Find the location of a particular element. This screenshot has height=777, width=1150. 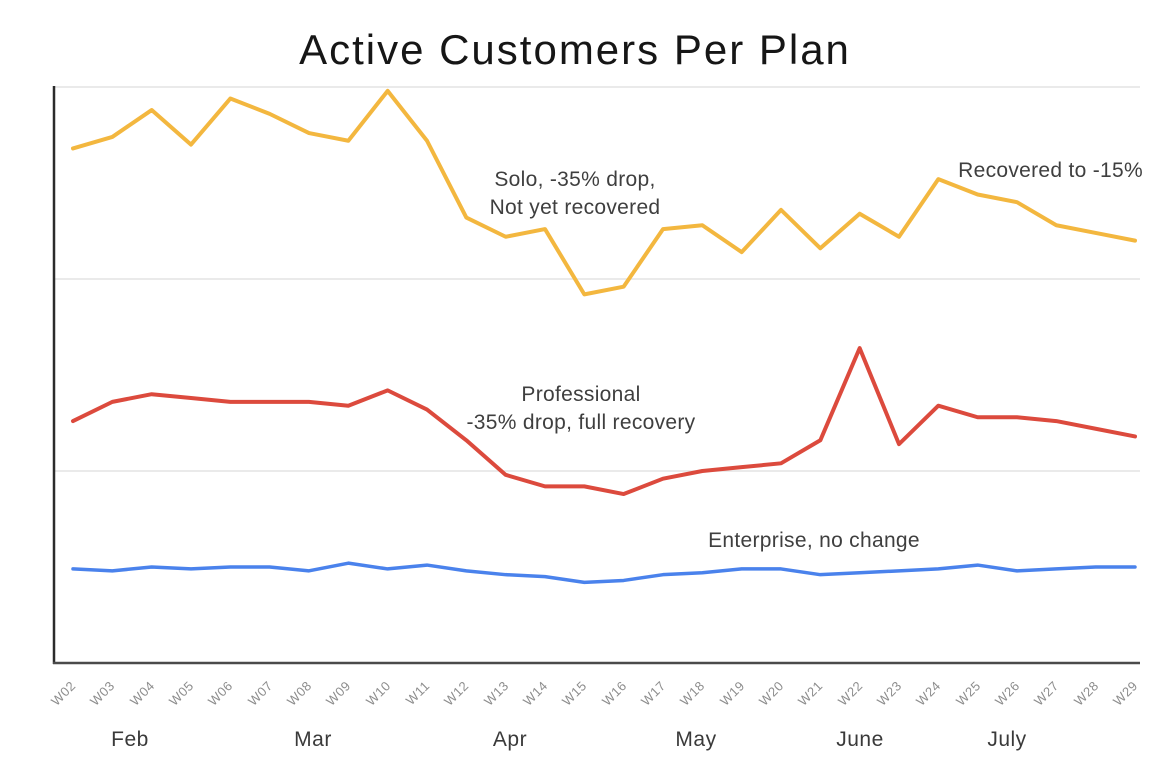

month-label-mar: Mar is located at coordinates (313, 739).